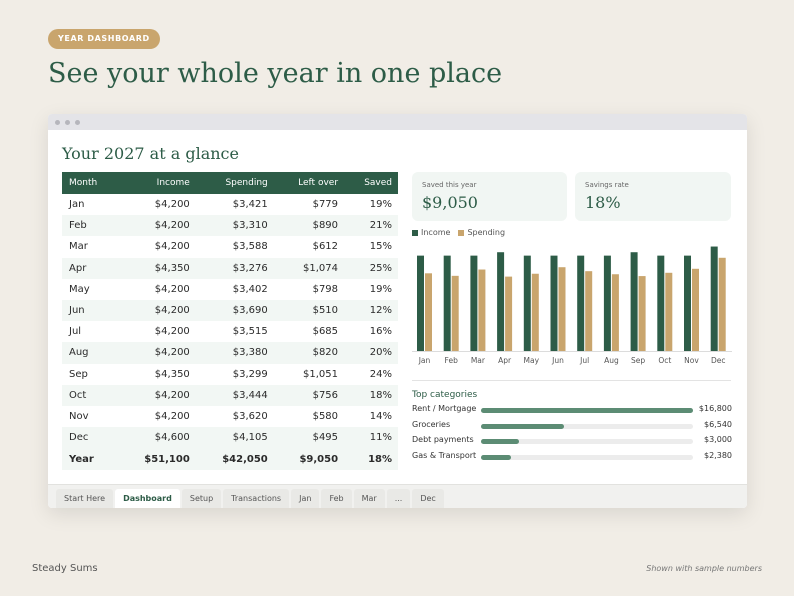 The height and width of the screenshot is (596, 794). Describe the element at coordinates (371, 226) in the screenshot. I see `table-cell: 21%` at that location.